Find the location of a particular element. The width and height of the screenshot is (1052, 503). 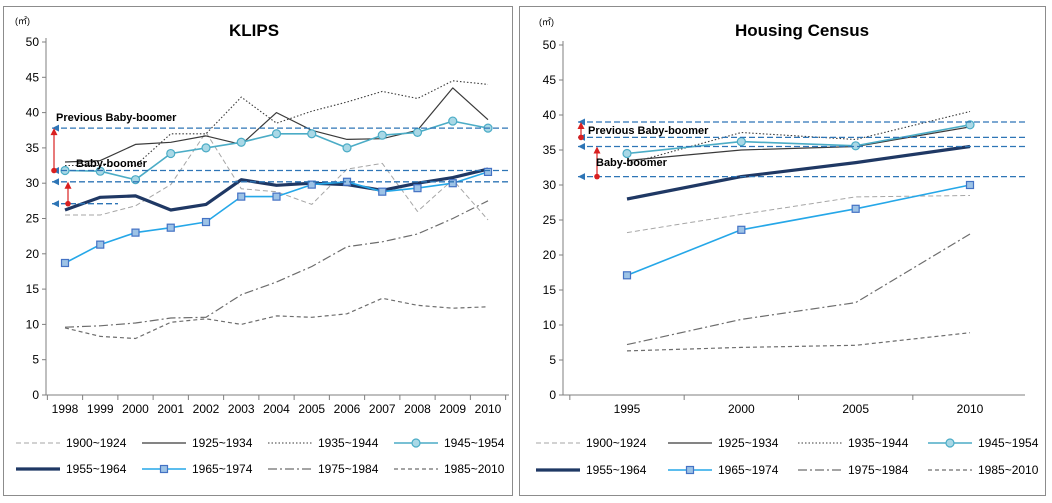

series-1925~1934 is located at coordinates (276, 125).